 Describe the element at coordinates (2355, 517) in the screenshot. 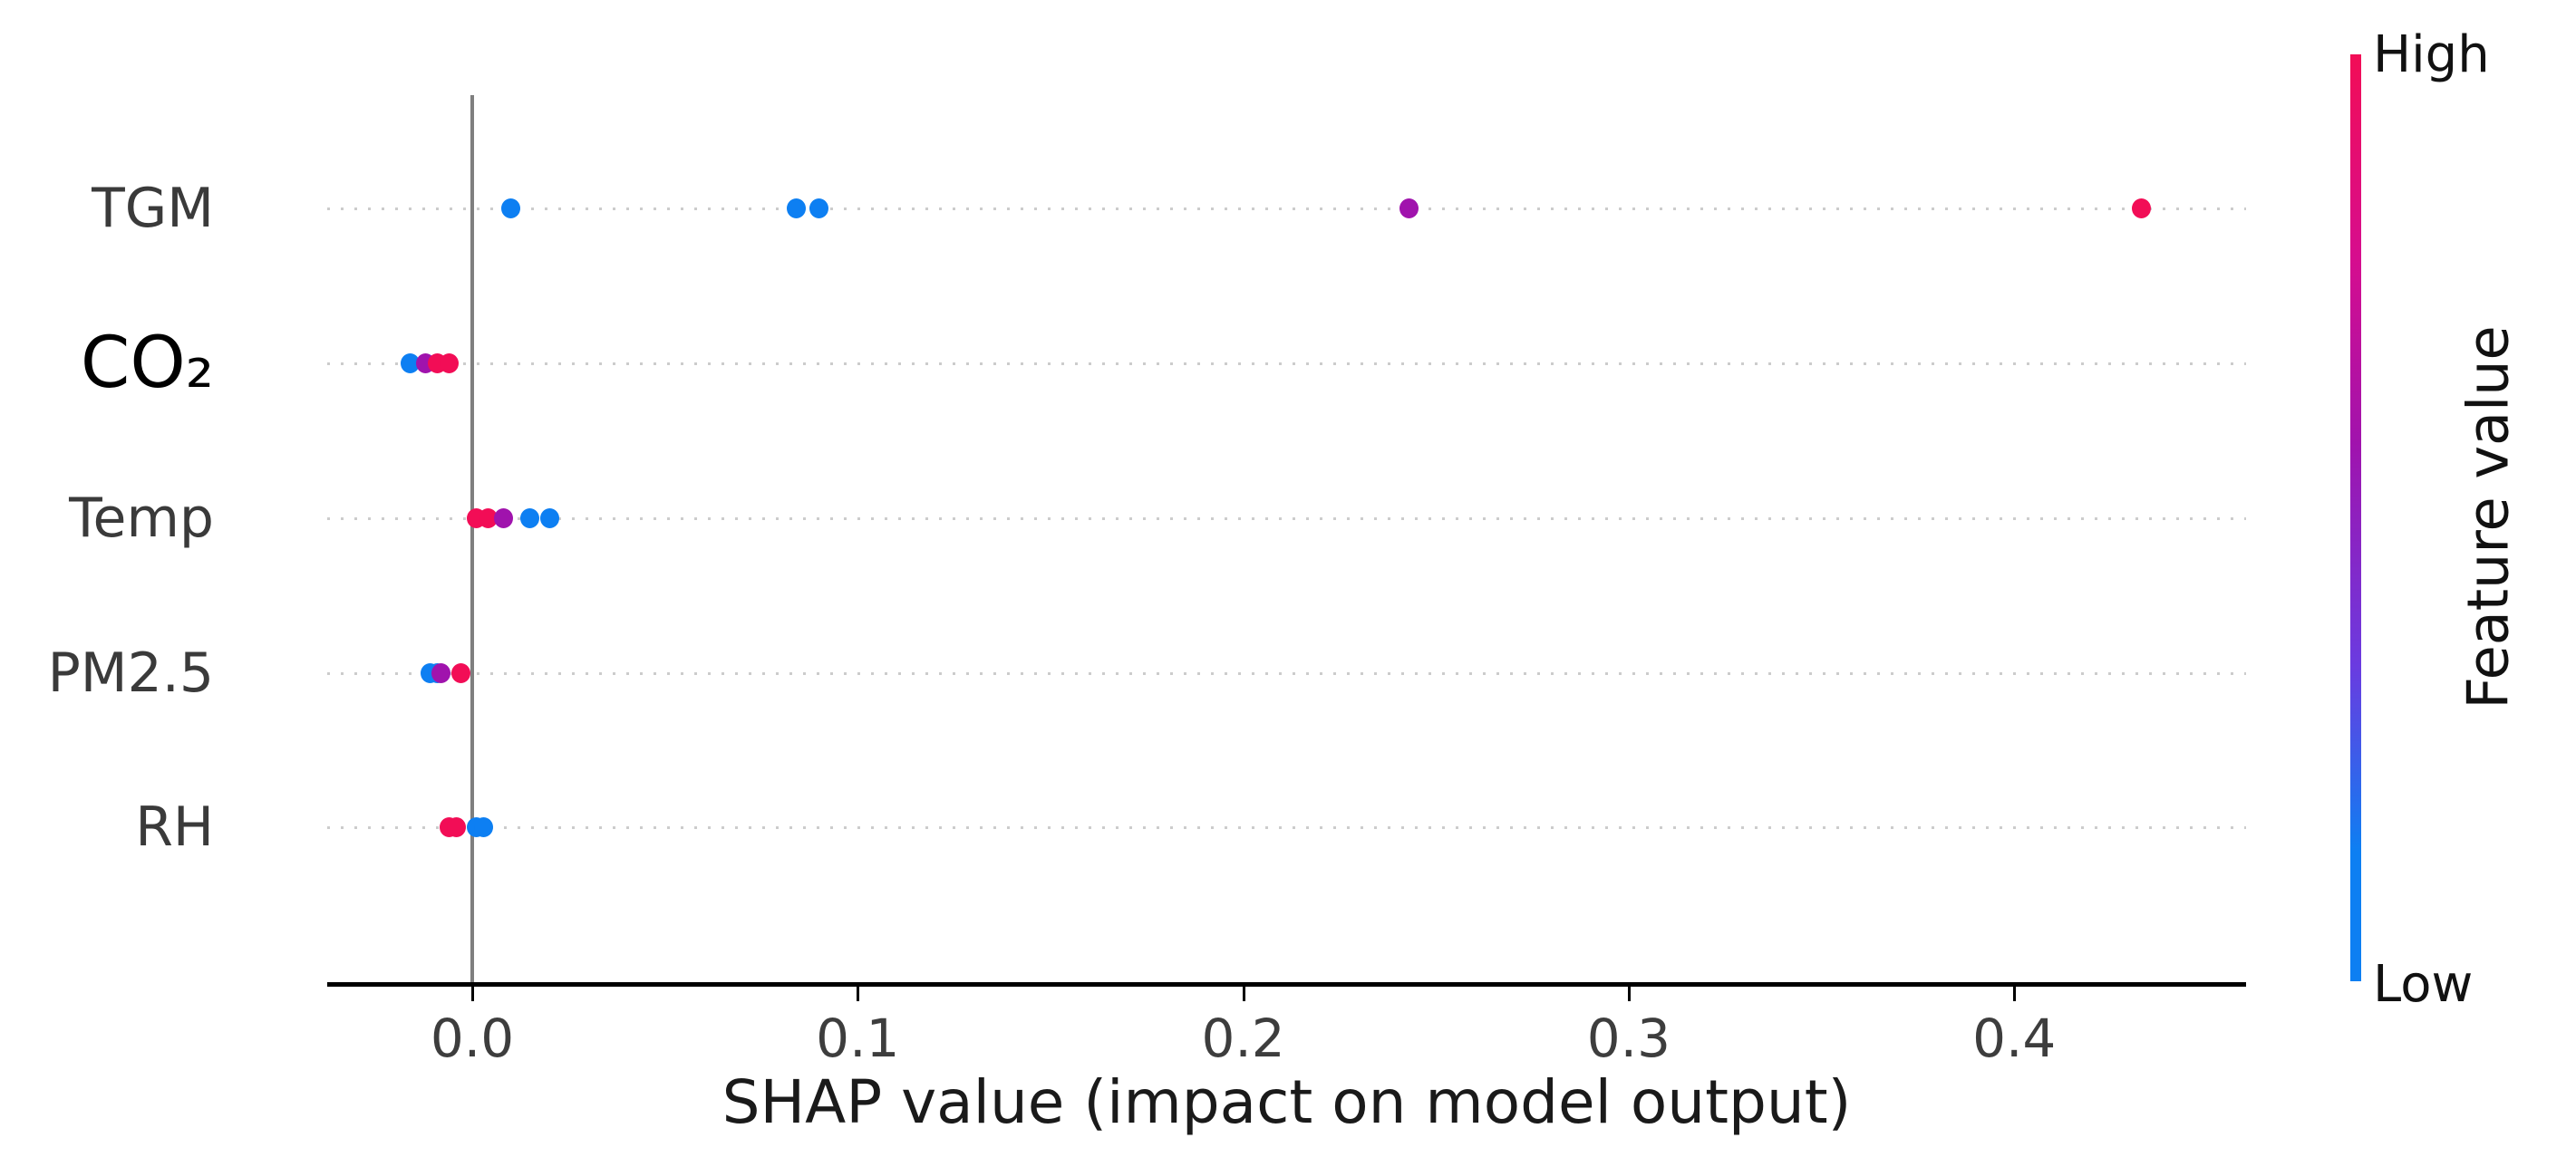

I see `colorbar-gradient` at that location.